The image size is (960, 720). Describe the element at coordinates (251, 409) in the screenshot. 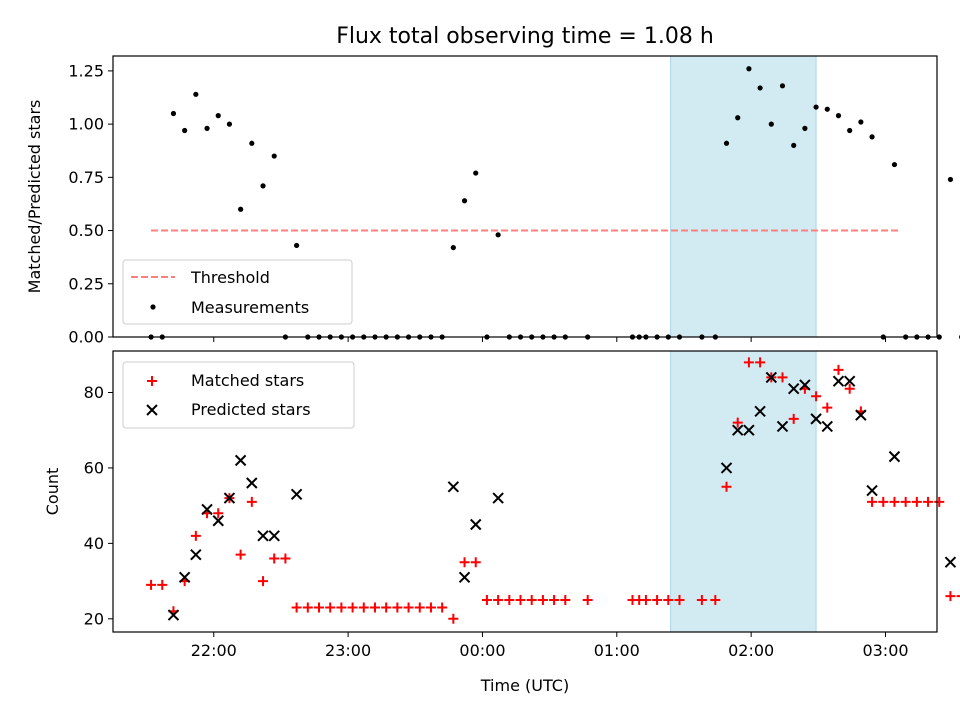

I see `legend-predicted-label: Predicted stars` at that location.